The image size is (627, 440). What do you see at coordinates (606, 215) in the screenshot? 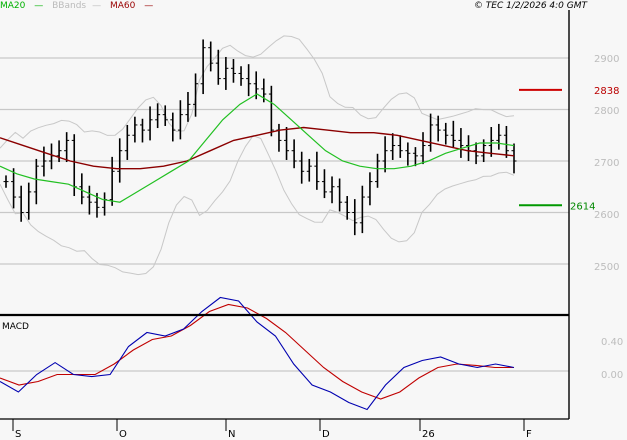
I see `price-axis-label: 2600` at bounding box center [606, 215].